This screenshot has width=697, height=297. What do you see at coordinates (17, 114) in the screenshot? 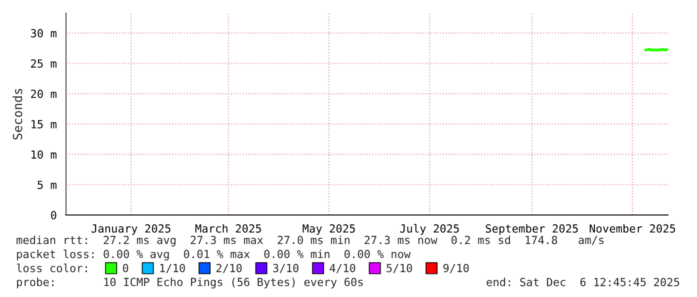
I see `y-axis-title: Seconds` at bounding box center [17, 114].